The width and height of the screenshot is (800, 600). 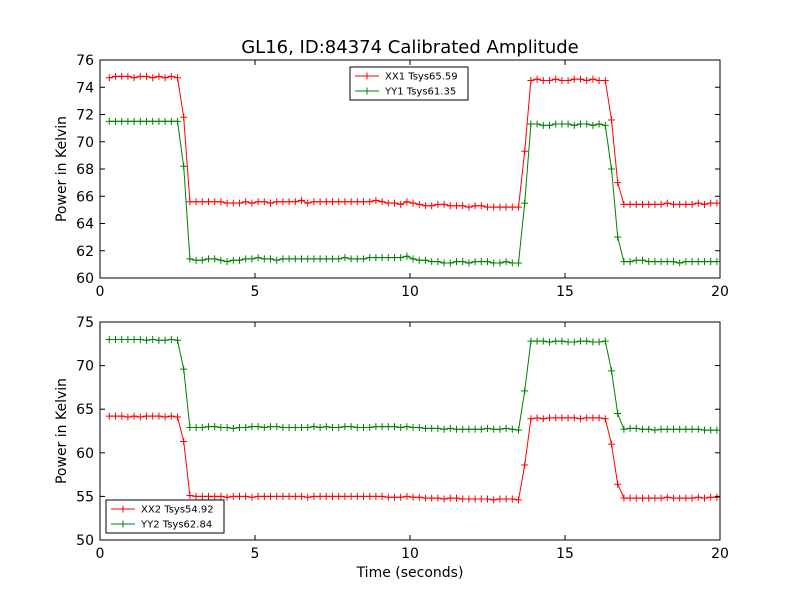 I want to click on x-tick-label: 10, so click(x=410, y=292).